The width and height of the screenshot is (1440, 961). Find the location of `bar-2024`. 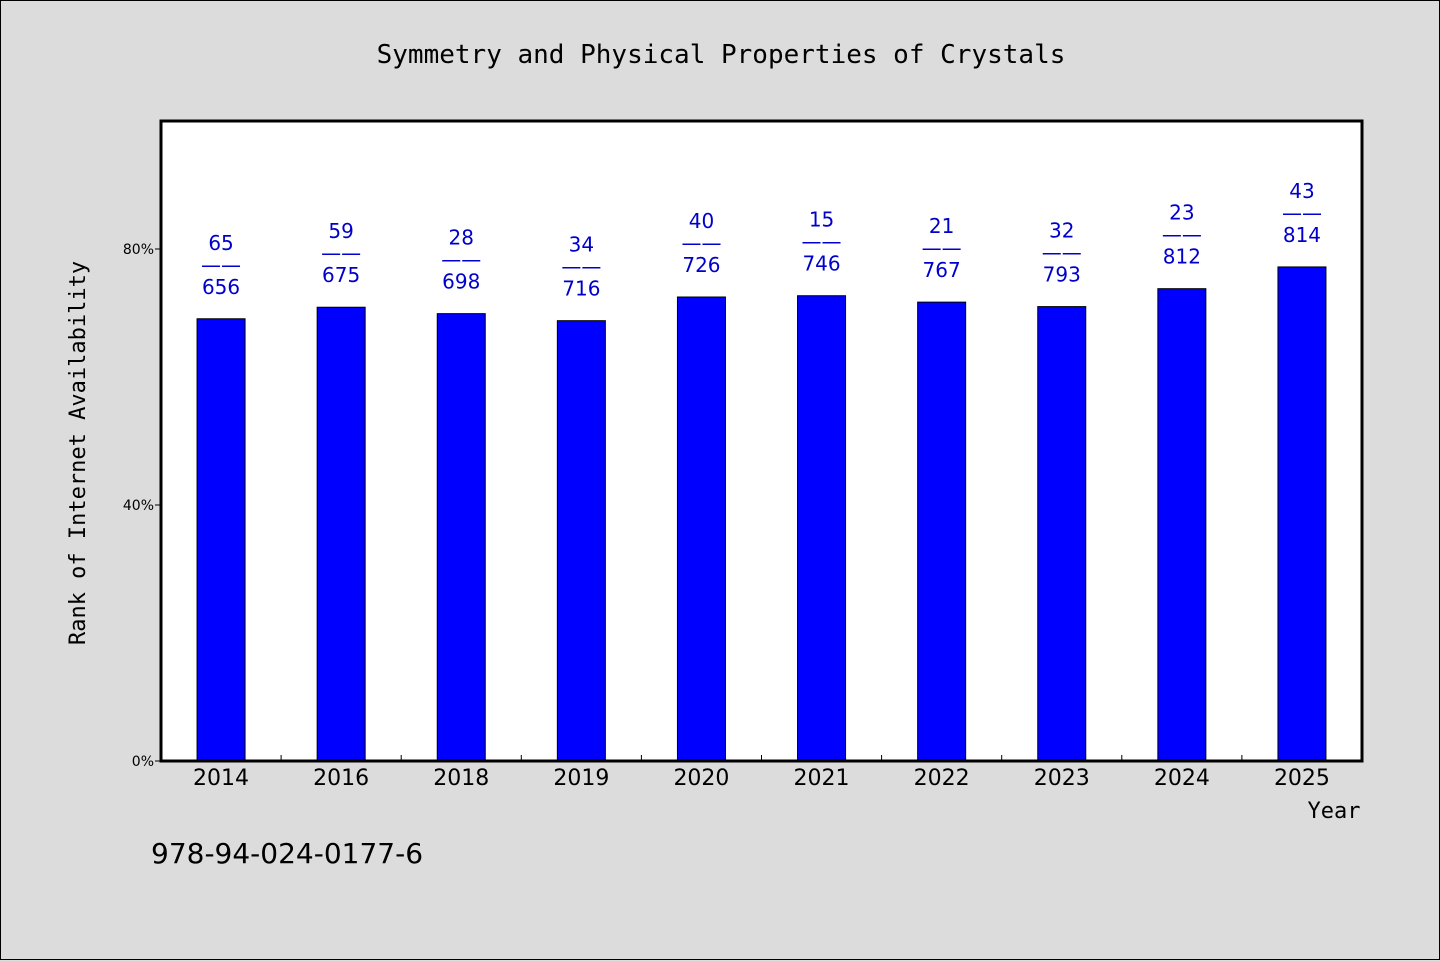

bar-2024 is located at coordinates (1182, 525).